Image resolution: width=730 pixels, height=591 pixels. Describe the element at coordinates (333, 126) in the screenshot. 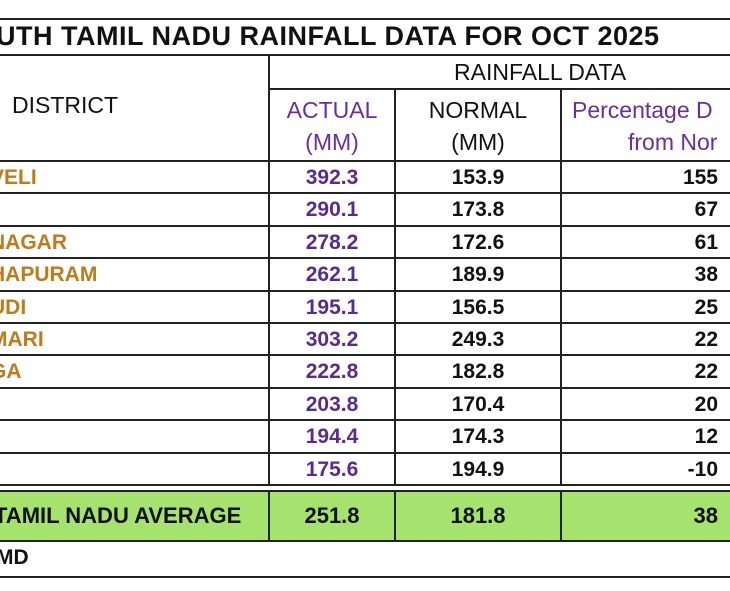

I see `header-actual: ACTUAL (MM)` at that location.